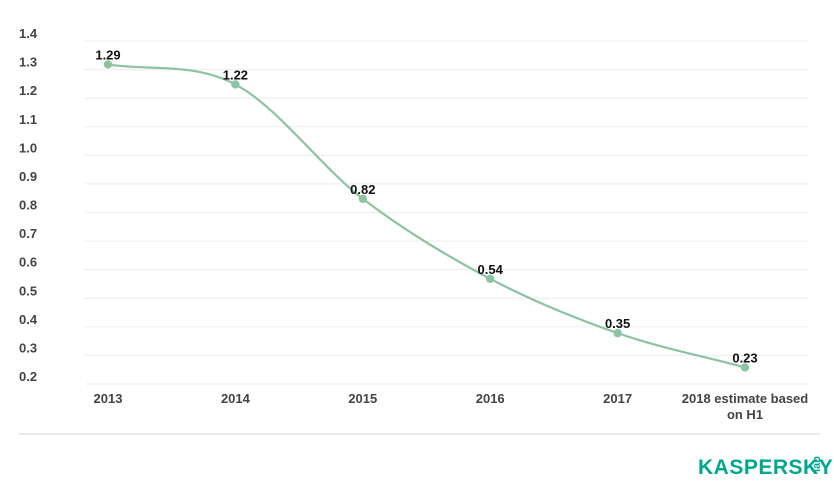 The height and width of the screenshot is (492, 834). I want to click on logo-sub: lab, so click(817, 464).